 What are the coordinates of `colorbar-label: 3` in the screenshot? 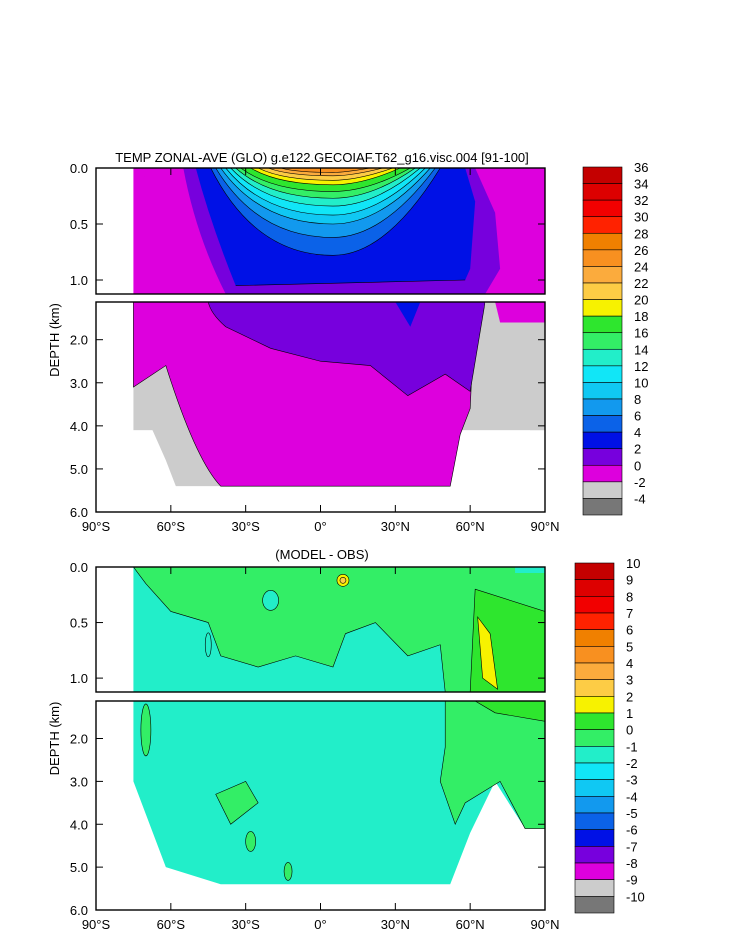 It's located at (629, 680).